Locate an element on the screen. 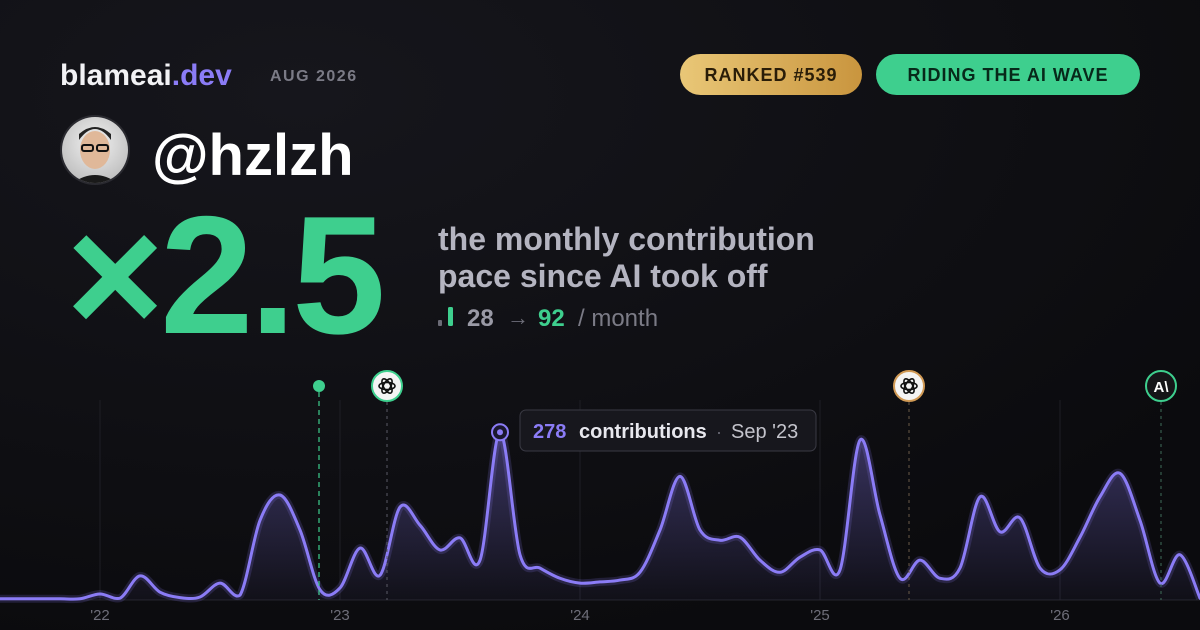 The image size is (1200, 630). tooltip-box is located at coordinates (668, 430).